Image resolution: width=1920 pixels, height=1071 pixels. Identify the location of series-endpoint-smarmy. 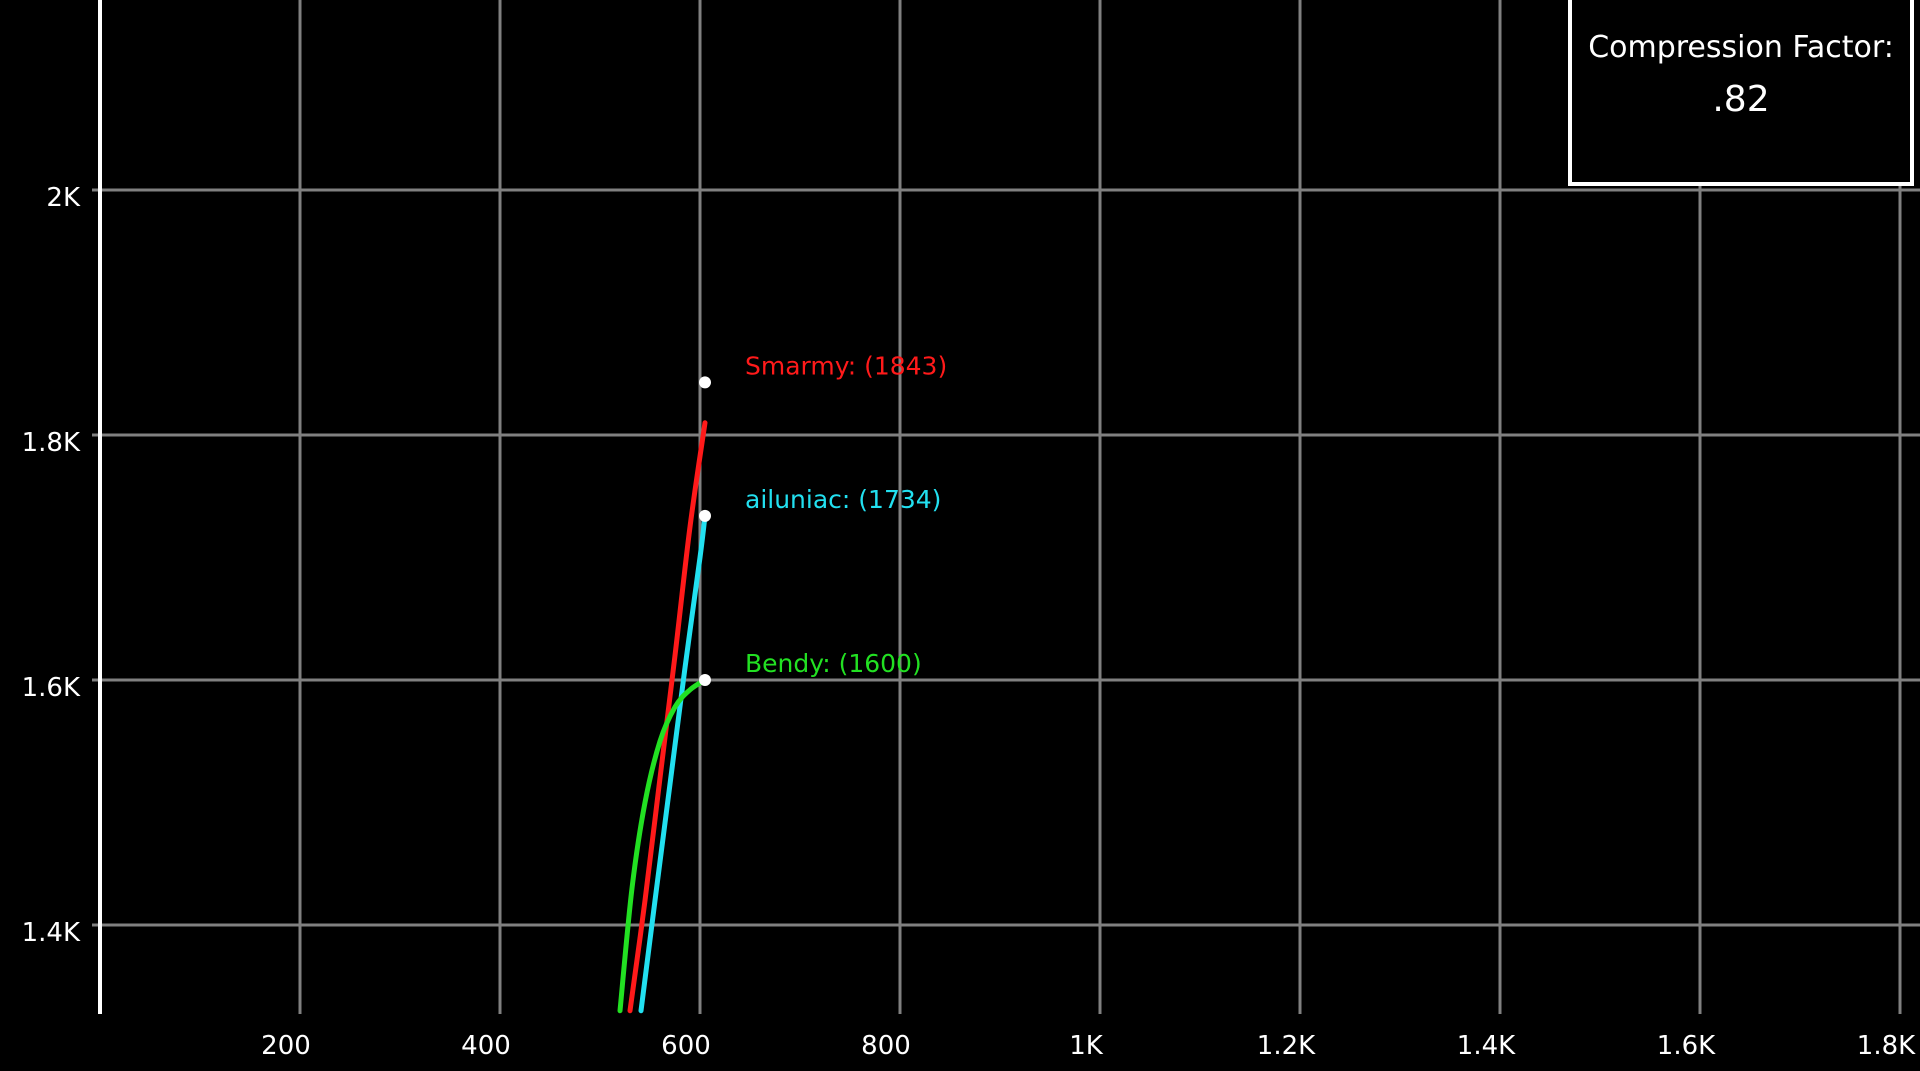
(705, 382).